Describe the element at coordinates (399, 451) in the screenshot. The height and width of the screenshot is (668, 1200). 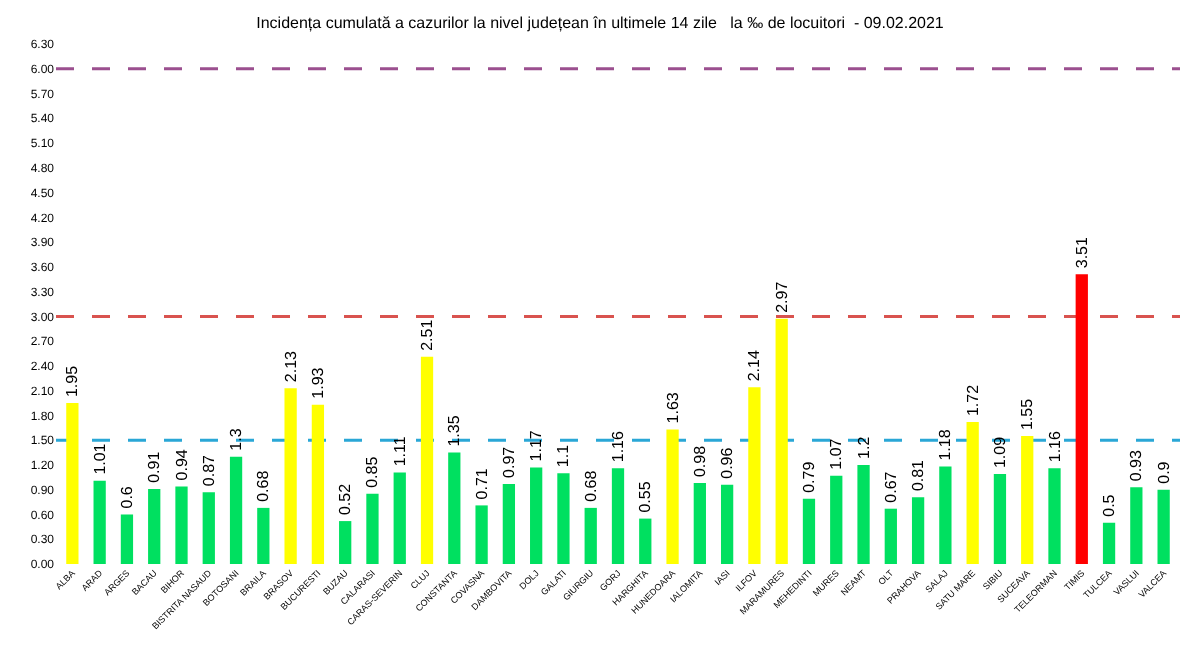
I see `data-label: 1.11` at that location.